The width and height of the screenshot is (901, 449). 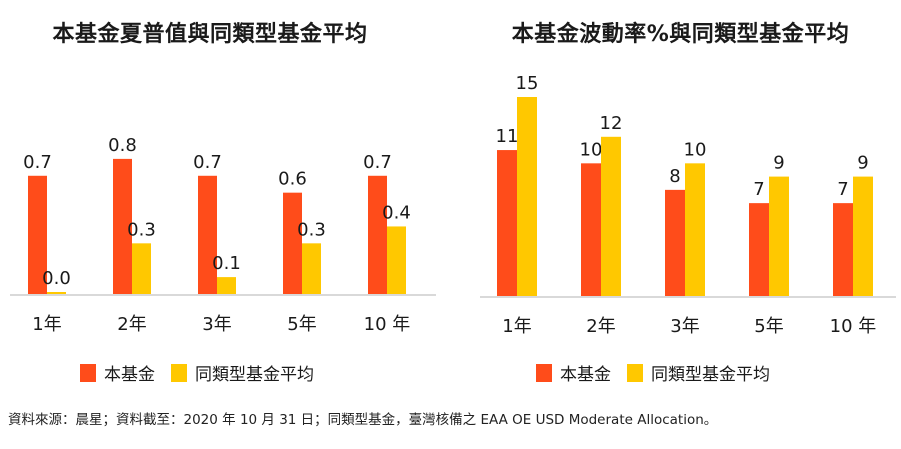 I want to click on data-label-fund: 8, so click(x=674, y=176).